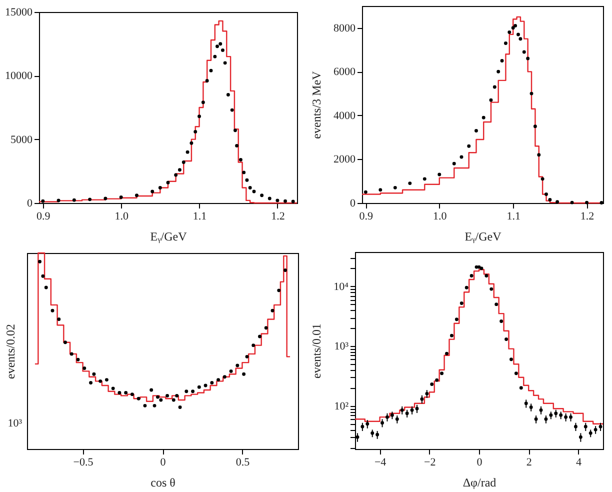  What do you see at coordinates (366, 216) in the screenshot?
I see `x-tick-label: 0.9` at bounding box center [366, 216].